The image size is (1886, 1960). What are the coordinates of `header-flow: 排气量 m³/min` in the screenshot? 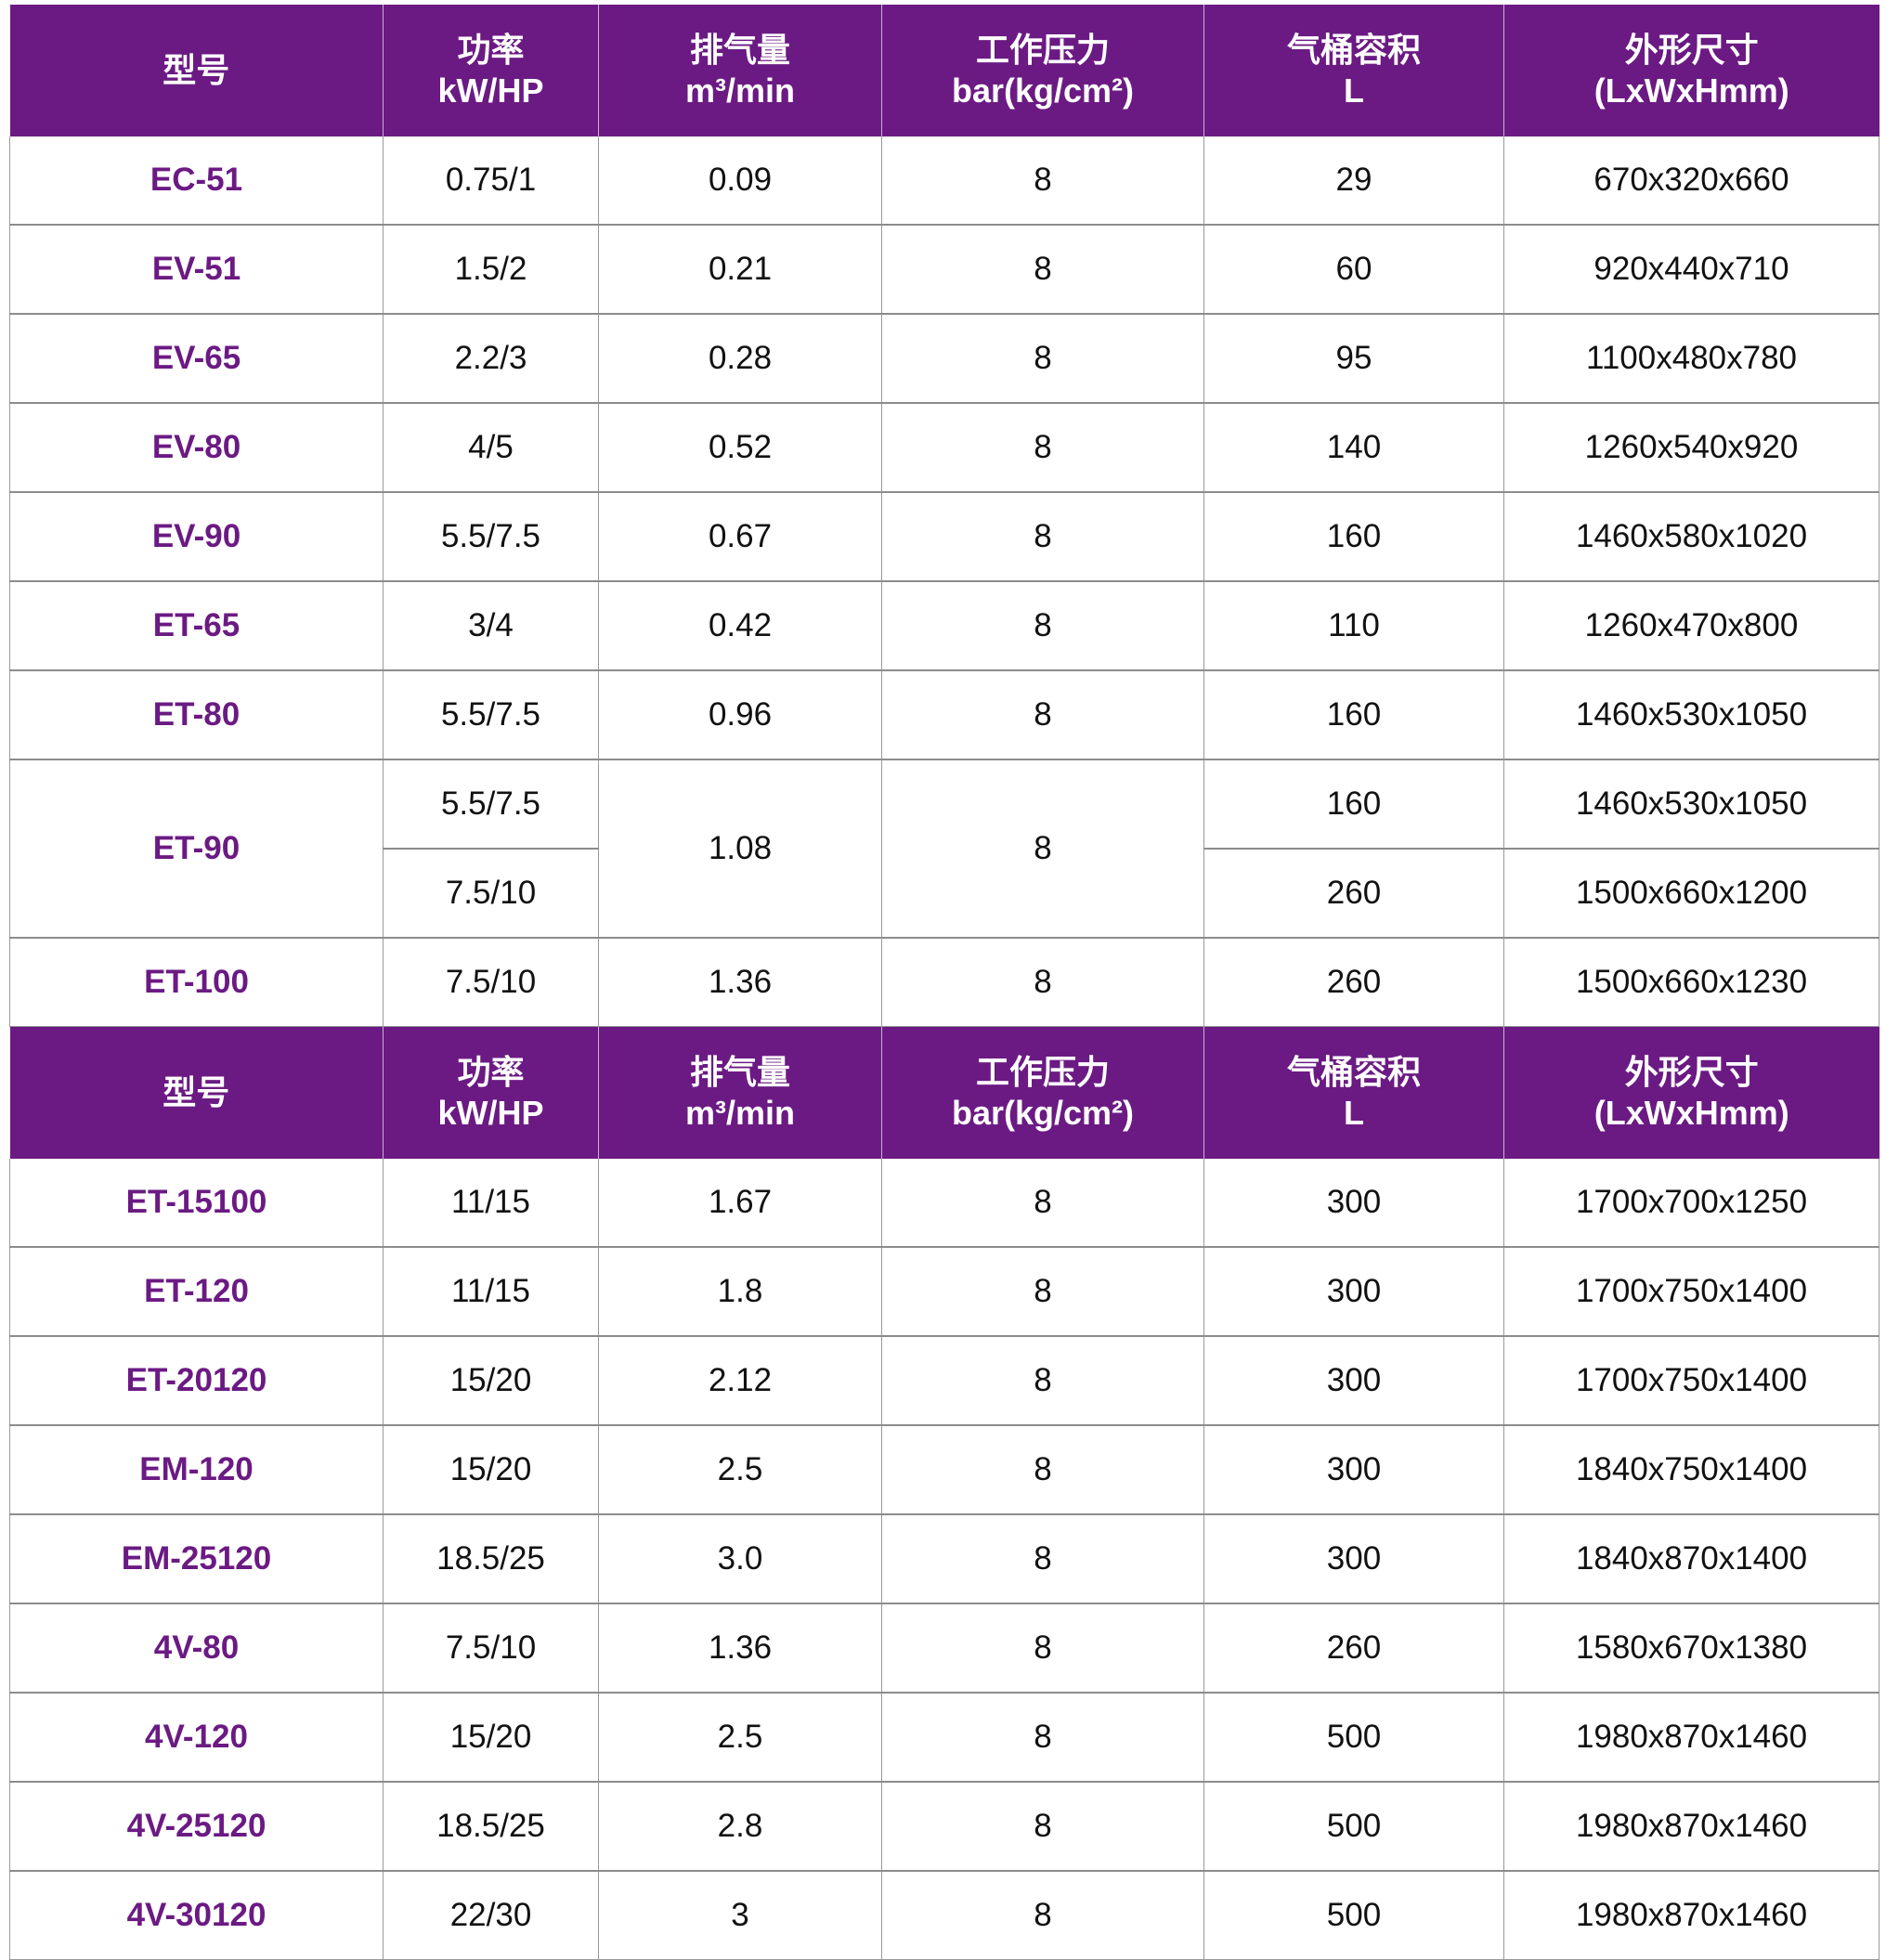 It's located at (740, 70).